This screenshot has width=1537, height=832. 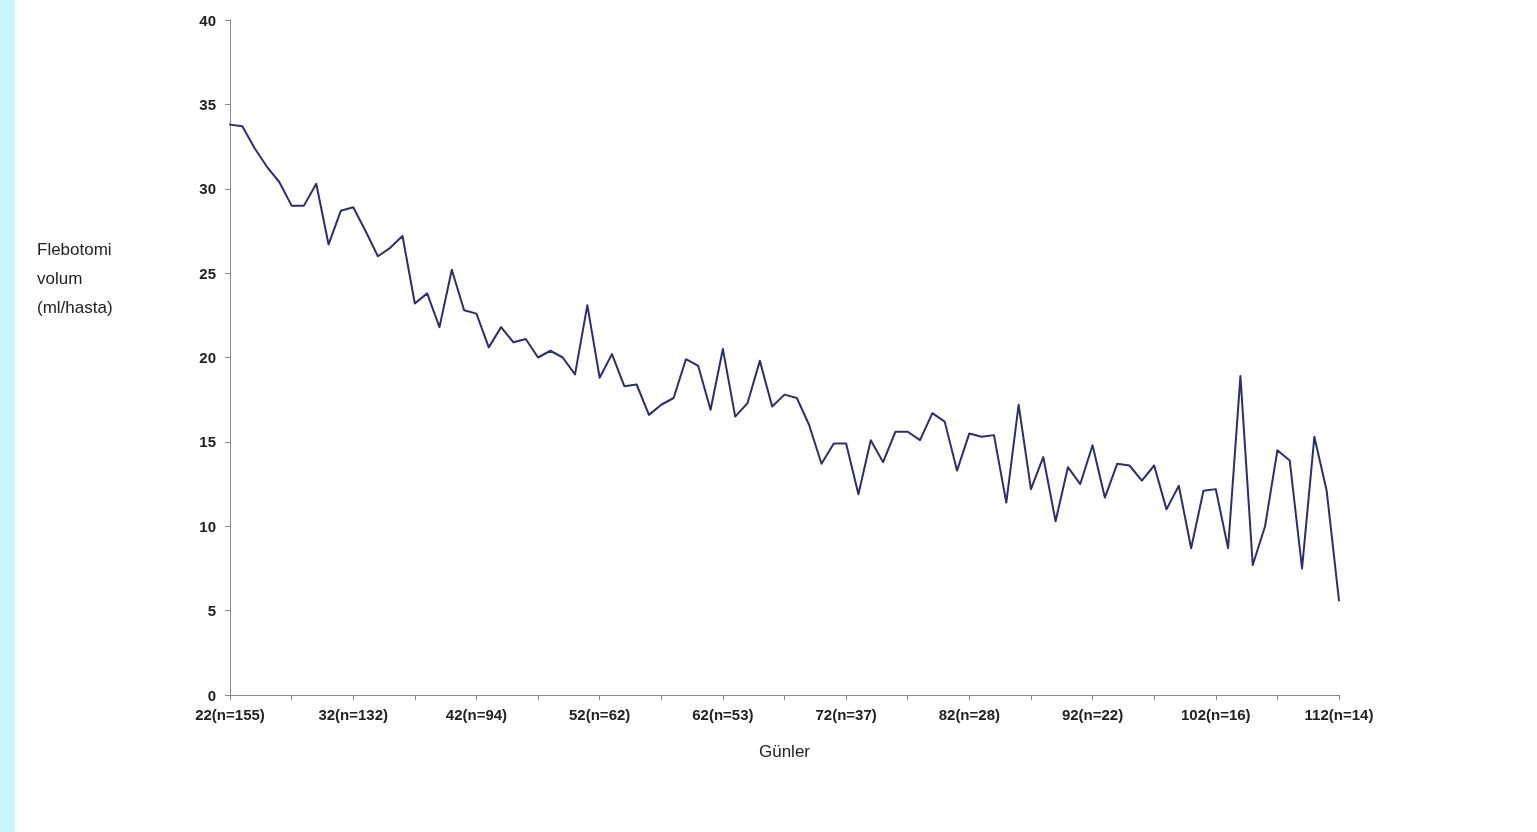 I want to click on y-tick-label: 30, so click(x=207, y=189).